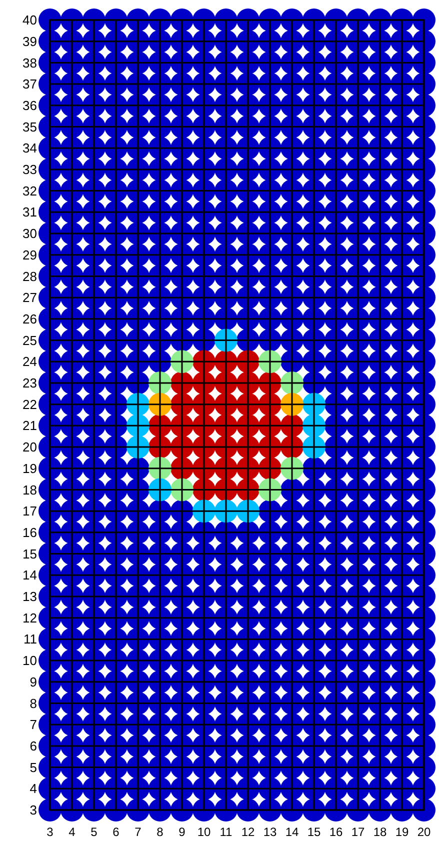 The height and width of the screenshot is (842, 439). What do you see at coordinates (29, 596) in the screenshot?
I see `y-tick-label: 13` at bounding box center [29, 596].